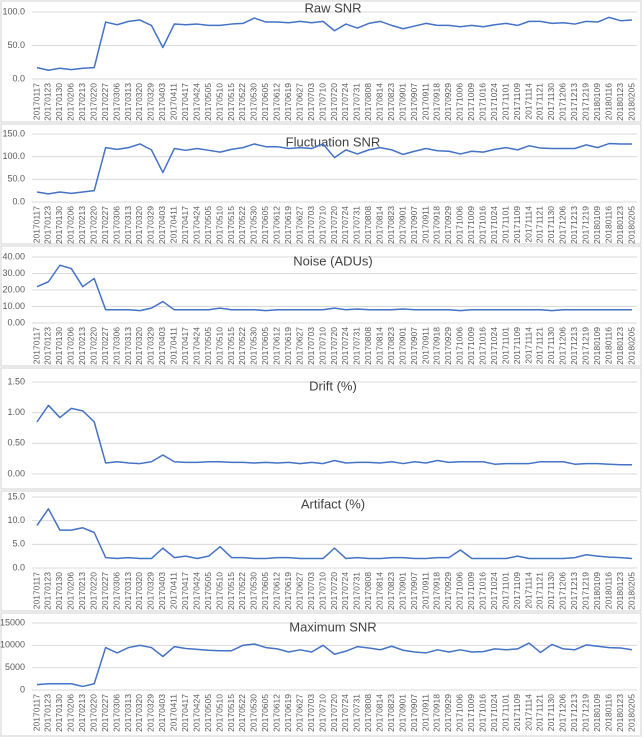  What do you see at coordinates (13, 273) in the screenshot?
I see `y-tick-label: 30.00` at bounding box center [13, 273].